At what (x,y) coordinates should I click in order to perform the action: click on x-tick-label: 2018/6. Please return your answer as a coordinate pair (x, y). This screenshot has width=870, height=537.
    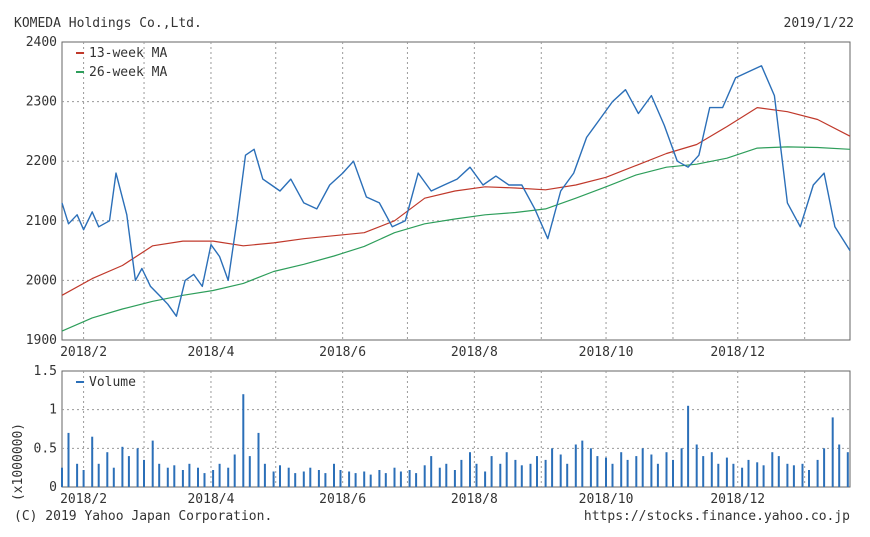
    Looking at the image, I should click on (342, 499).